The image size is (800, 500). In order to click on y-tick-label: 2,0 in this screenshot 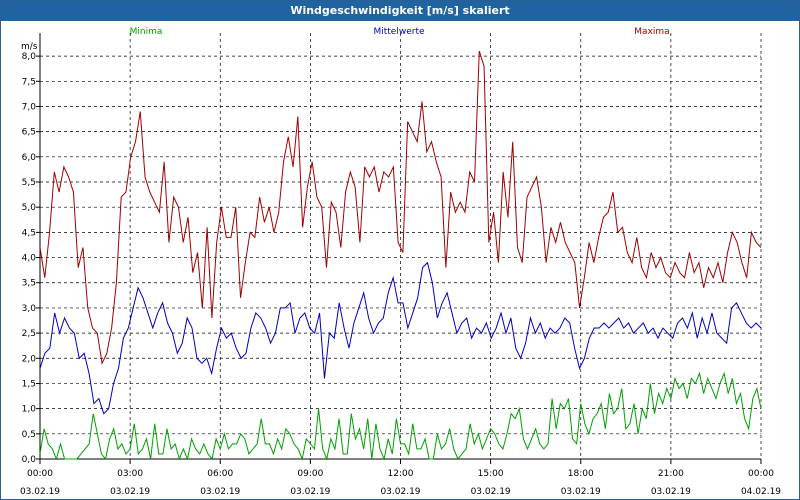, I will do `click(29, 359)`.